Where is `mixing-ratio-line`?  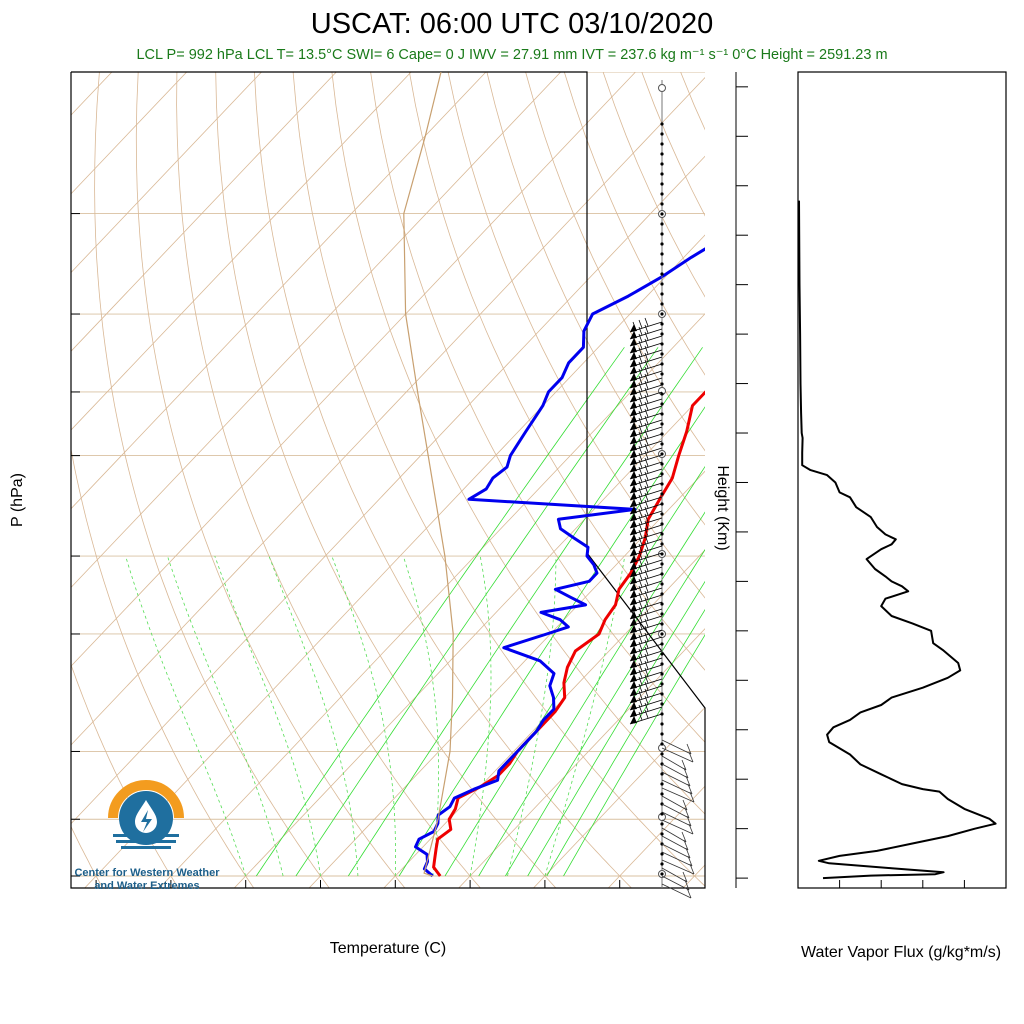 mixing-ratio-line is located at coordinates (574, 671).